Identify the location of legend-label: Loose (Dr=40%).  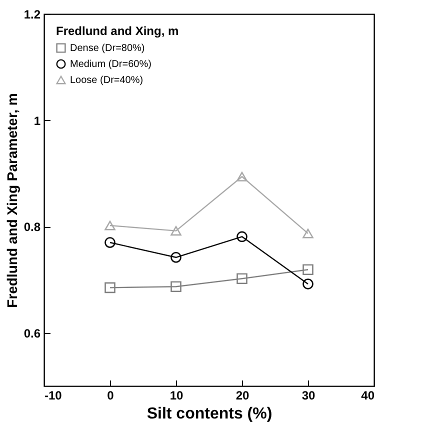
(107, 80).